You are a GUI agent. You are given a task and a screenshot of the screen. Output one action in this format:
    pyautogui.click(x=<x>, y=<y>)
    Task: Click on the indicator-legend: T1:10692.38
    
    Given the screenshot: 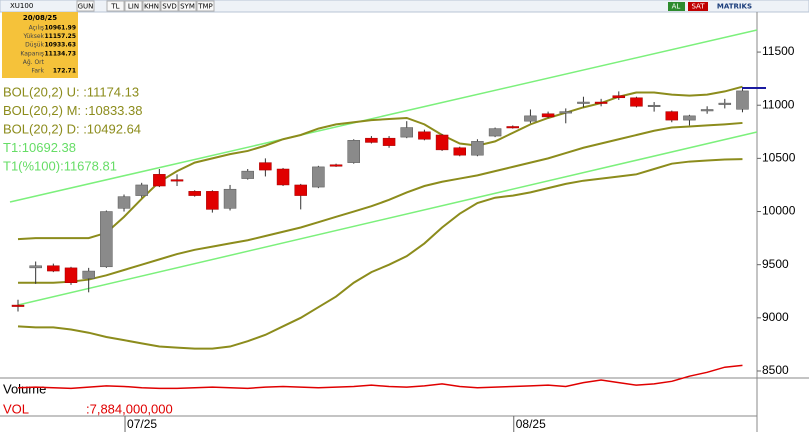 What is the action you would take?
    pyautogui.click(x=39, y=147)
    